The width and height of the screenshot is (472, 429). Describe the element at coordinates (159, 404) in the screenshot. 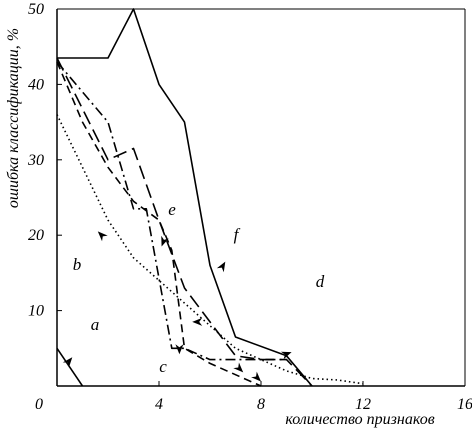

I see `x-tick-label: 4` at that location.